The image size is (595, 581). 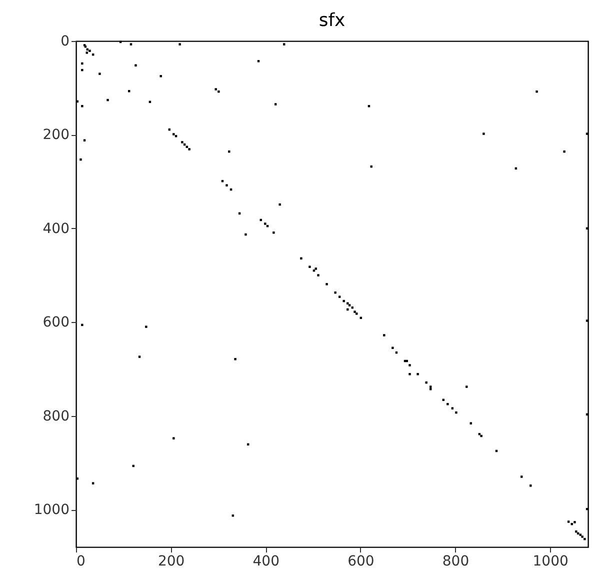 I want to click on x-tick-label: 800, so click(x=456, y=562).